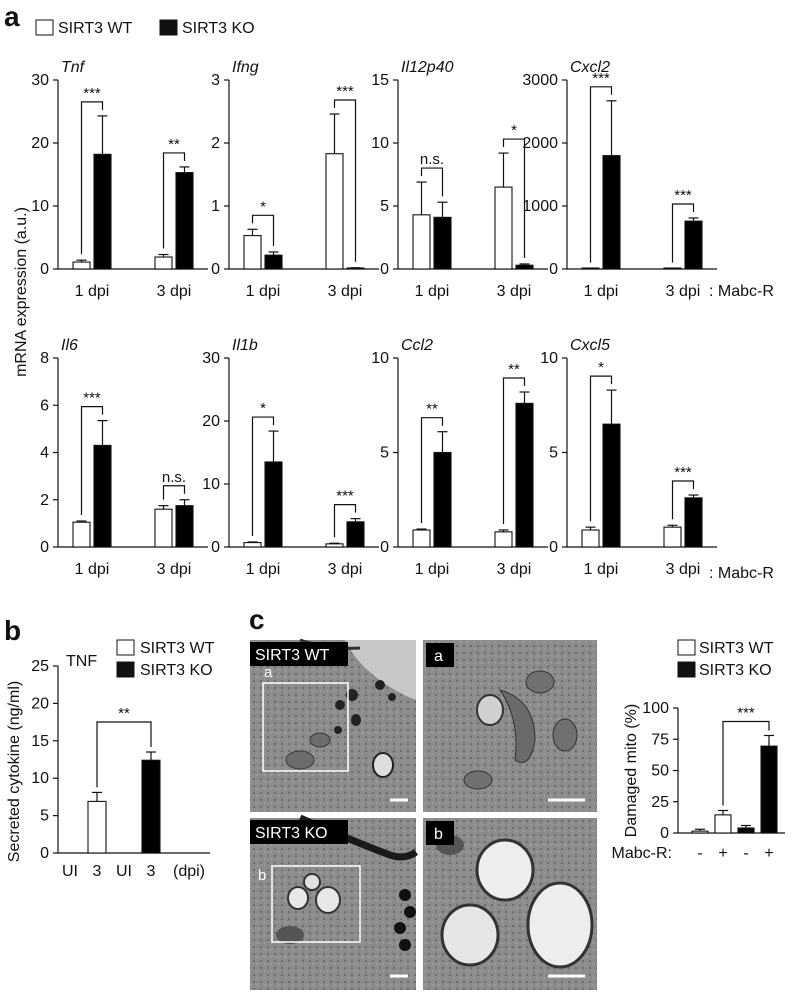  Describe the element at coordinates (384, 206) in the screenshot. I see `il12p40-y-tick-label: 5` at that location.